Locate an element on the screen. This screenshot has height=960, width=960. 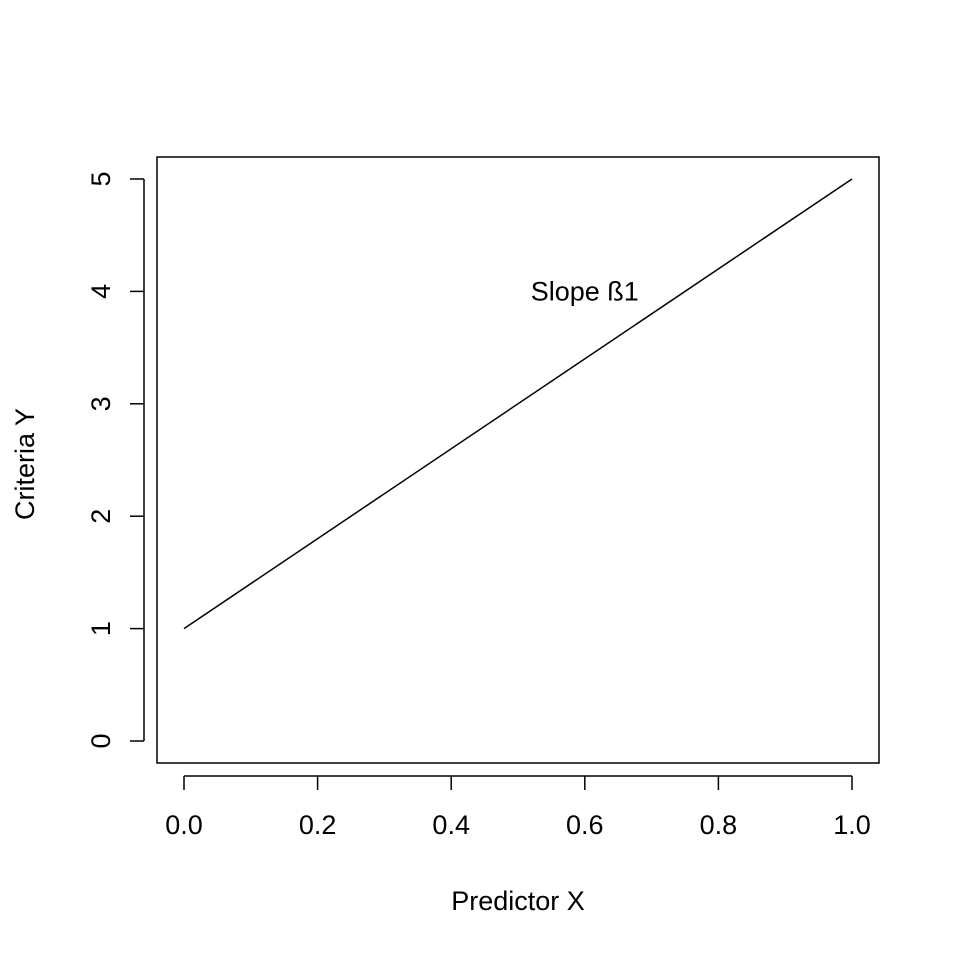
slope-annotation: Slope ß1 is located at coordinates (585, 291).